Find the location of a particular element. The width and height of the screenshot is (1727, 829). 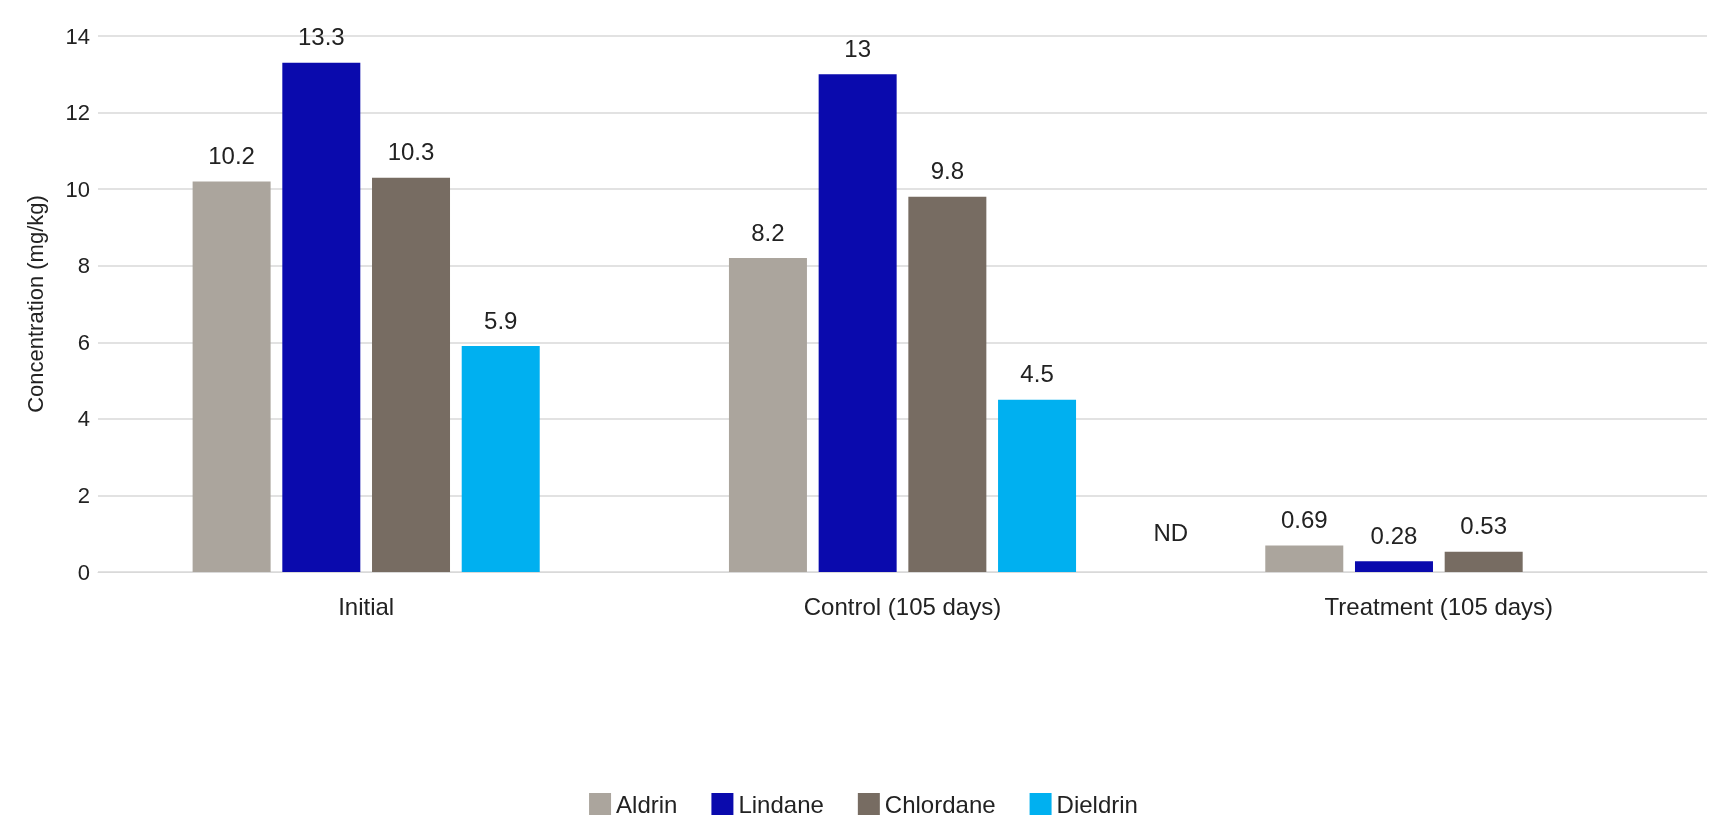

data-label: 8.2 is located at coordinates (768, 232).